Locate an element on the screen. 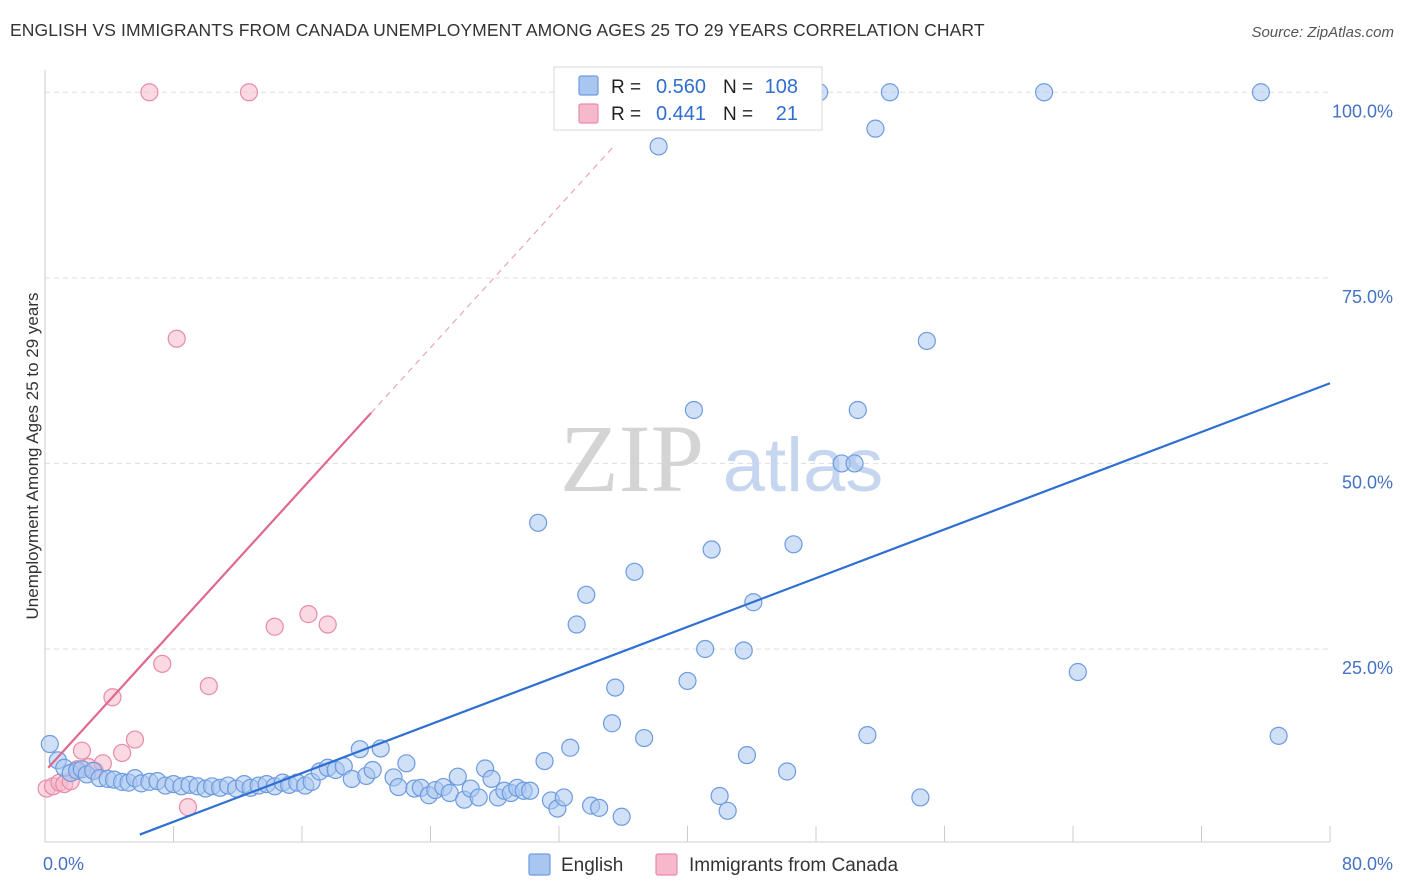 The height and width of the screenshot is (892, 1406). stats-swatch-english is located at coordinates (588, 85).